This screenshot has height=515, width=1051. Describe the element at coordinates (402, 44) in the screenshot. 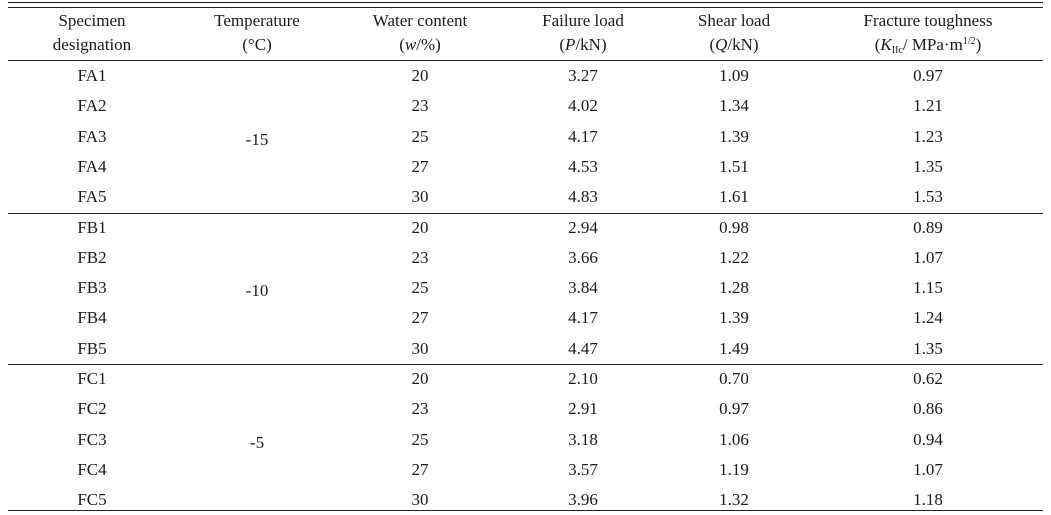

I see `header-water-paren: (` at that location.